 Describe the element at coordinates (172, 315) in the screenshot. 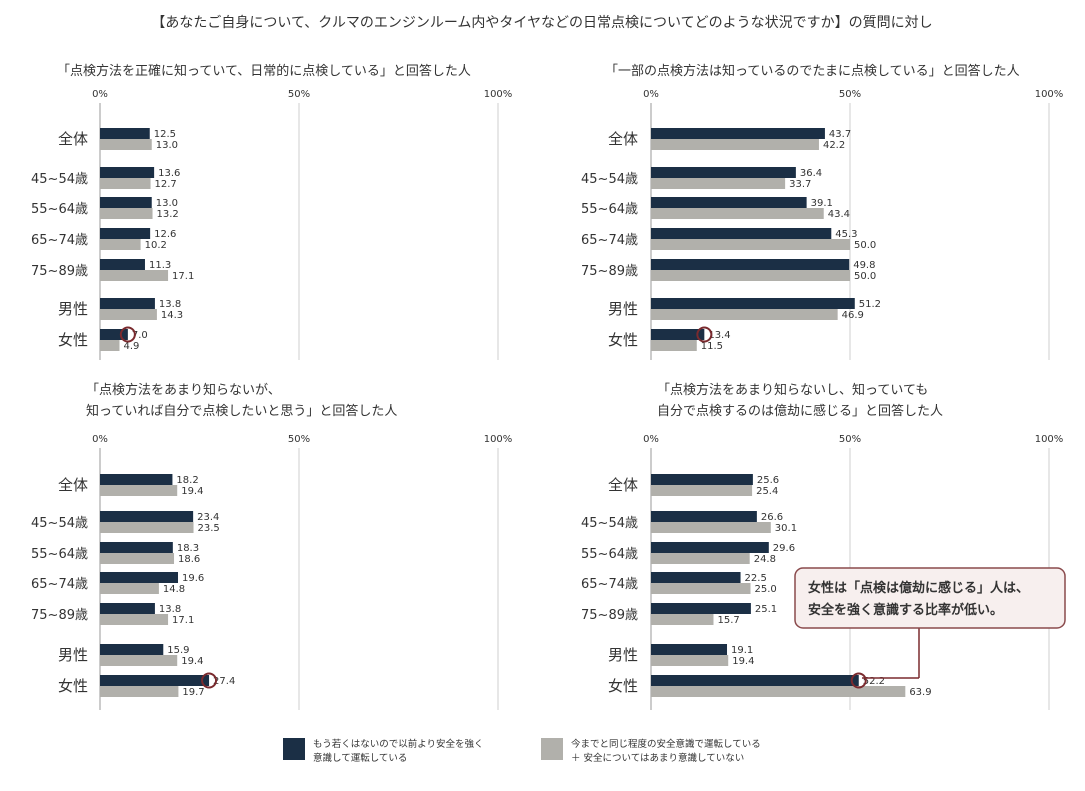

I see `data-label: 14.3` at that location.